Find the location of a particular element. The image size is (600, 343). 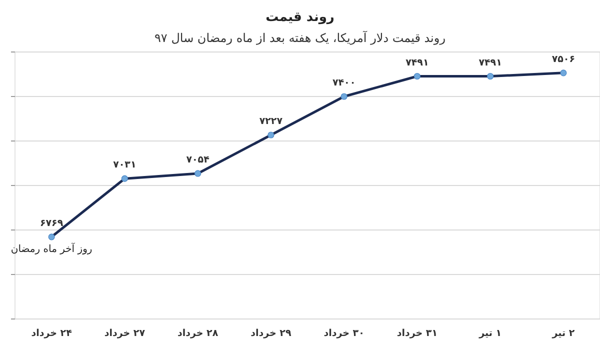

annotation: روز آخر ماه رمضان is located at coordinates (51, 248).